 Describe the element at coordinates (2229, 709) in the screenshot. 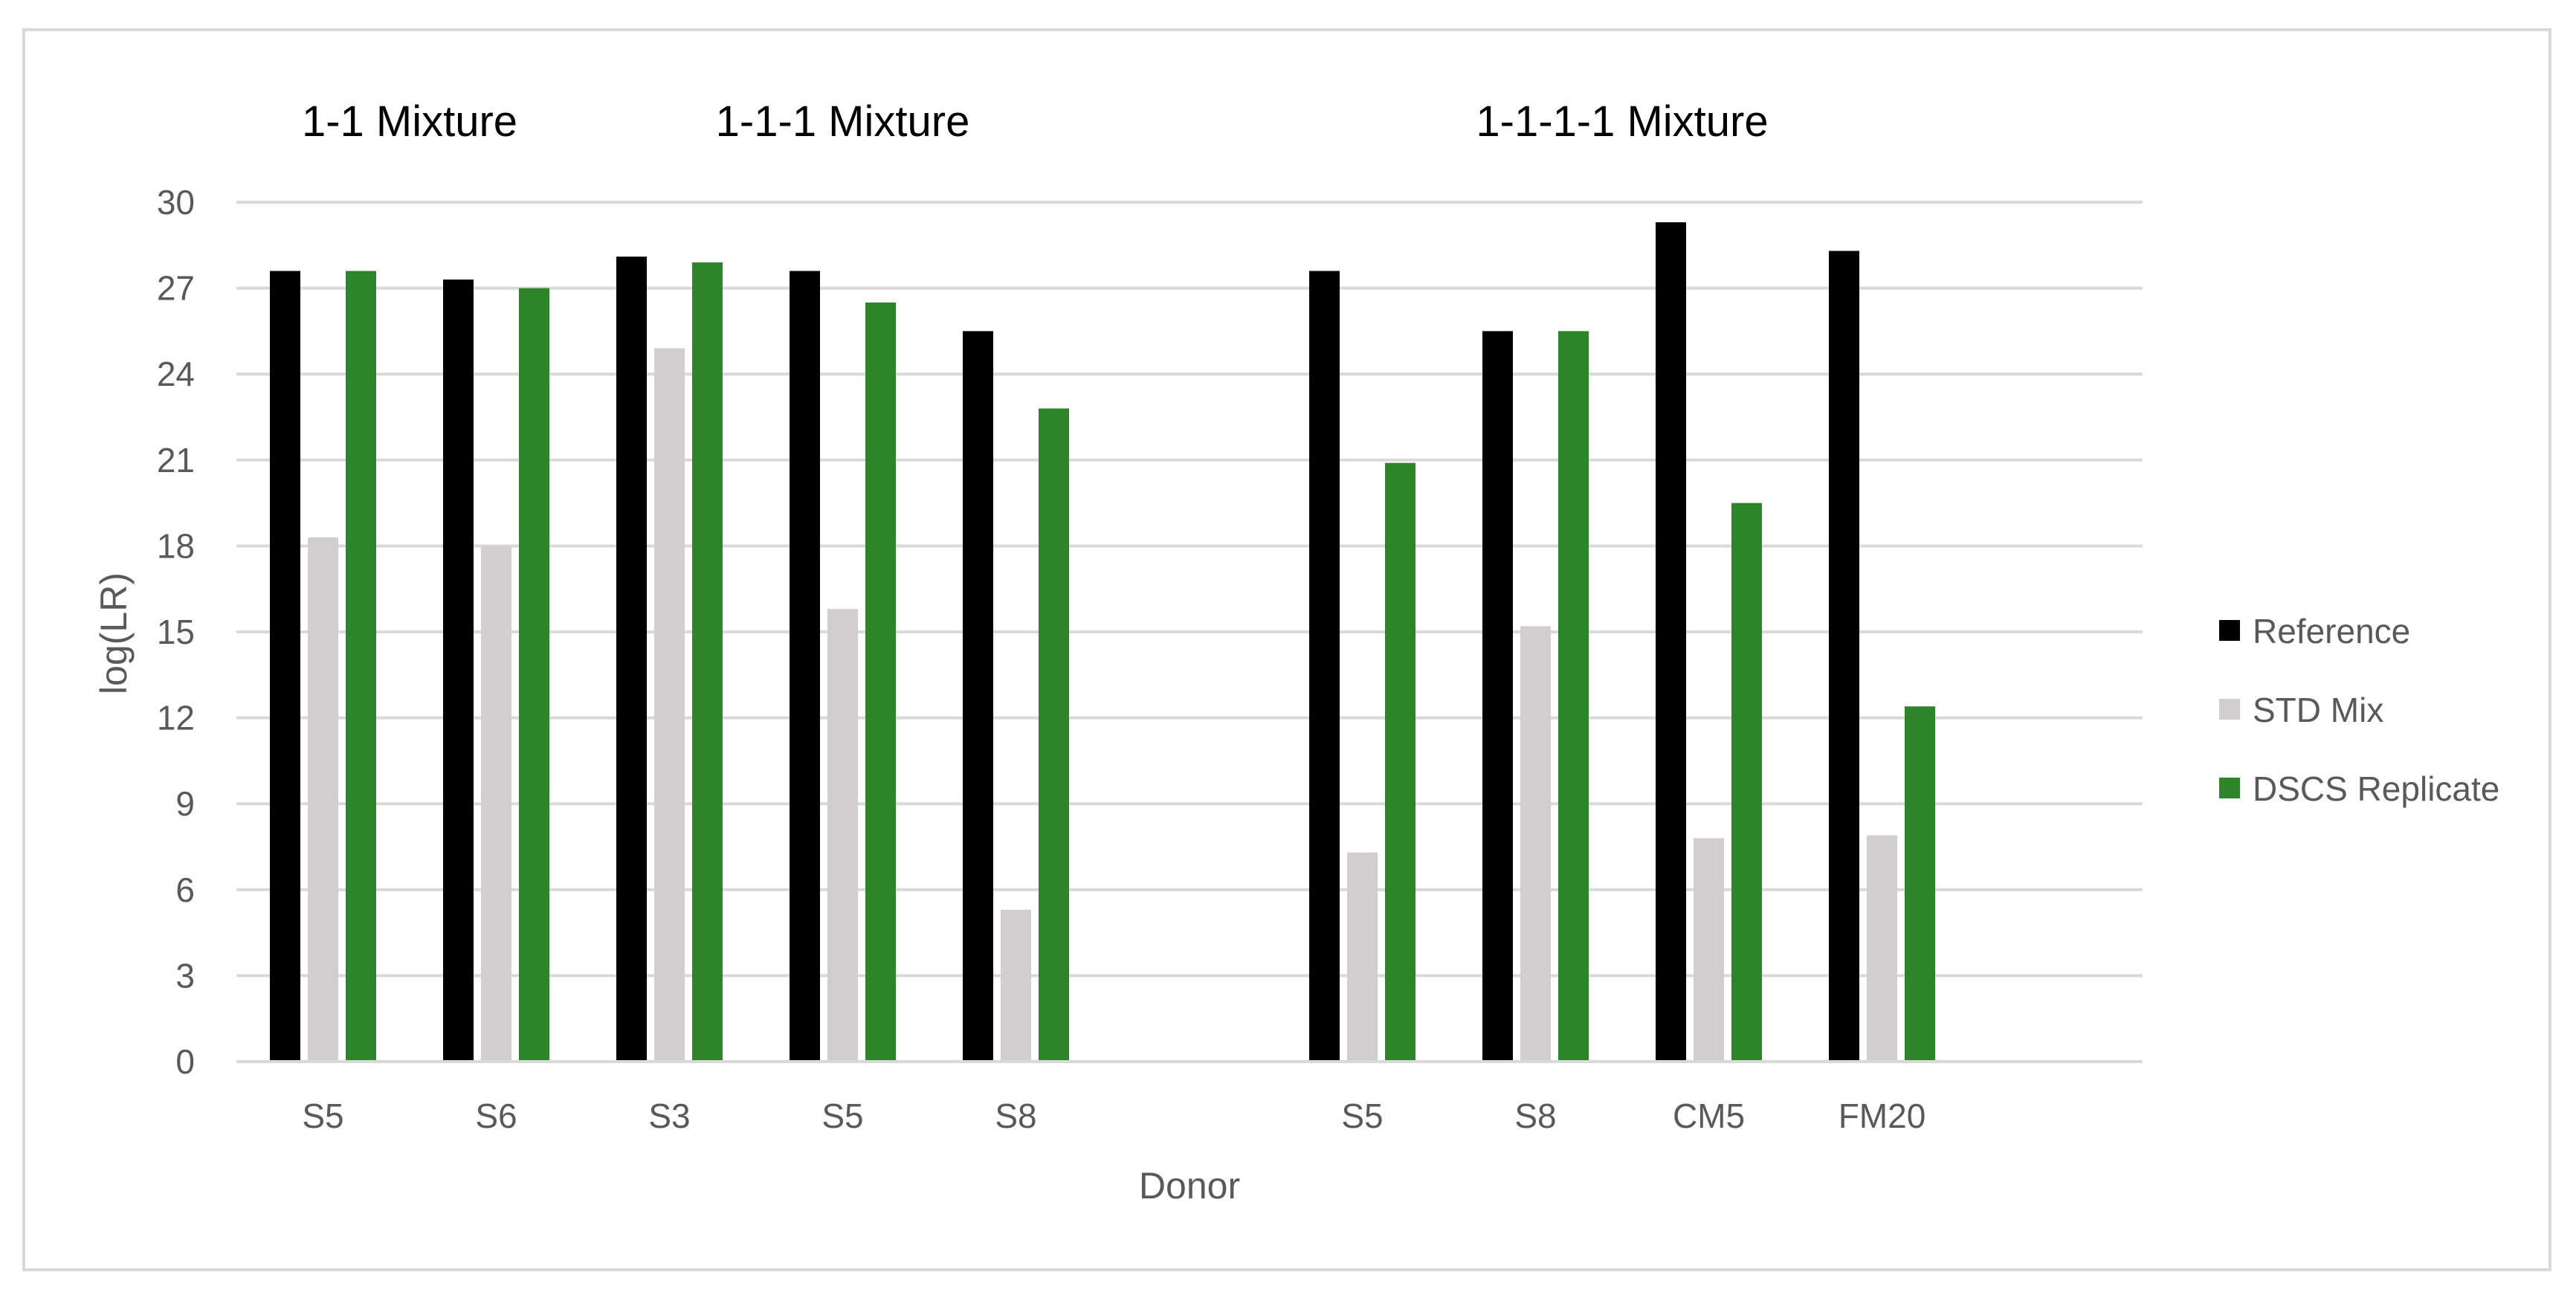

I see `legend-swatch-std-mix` at that location.